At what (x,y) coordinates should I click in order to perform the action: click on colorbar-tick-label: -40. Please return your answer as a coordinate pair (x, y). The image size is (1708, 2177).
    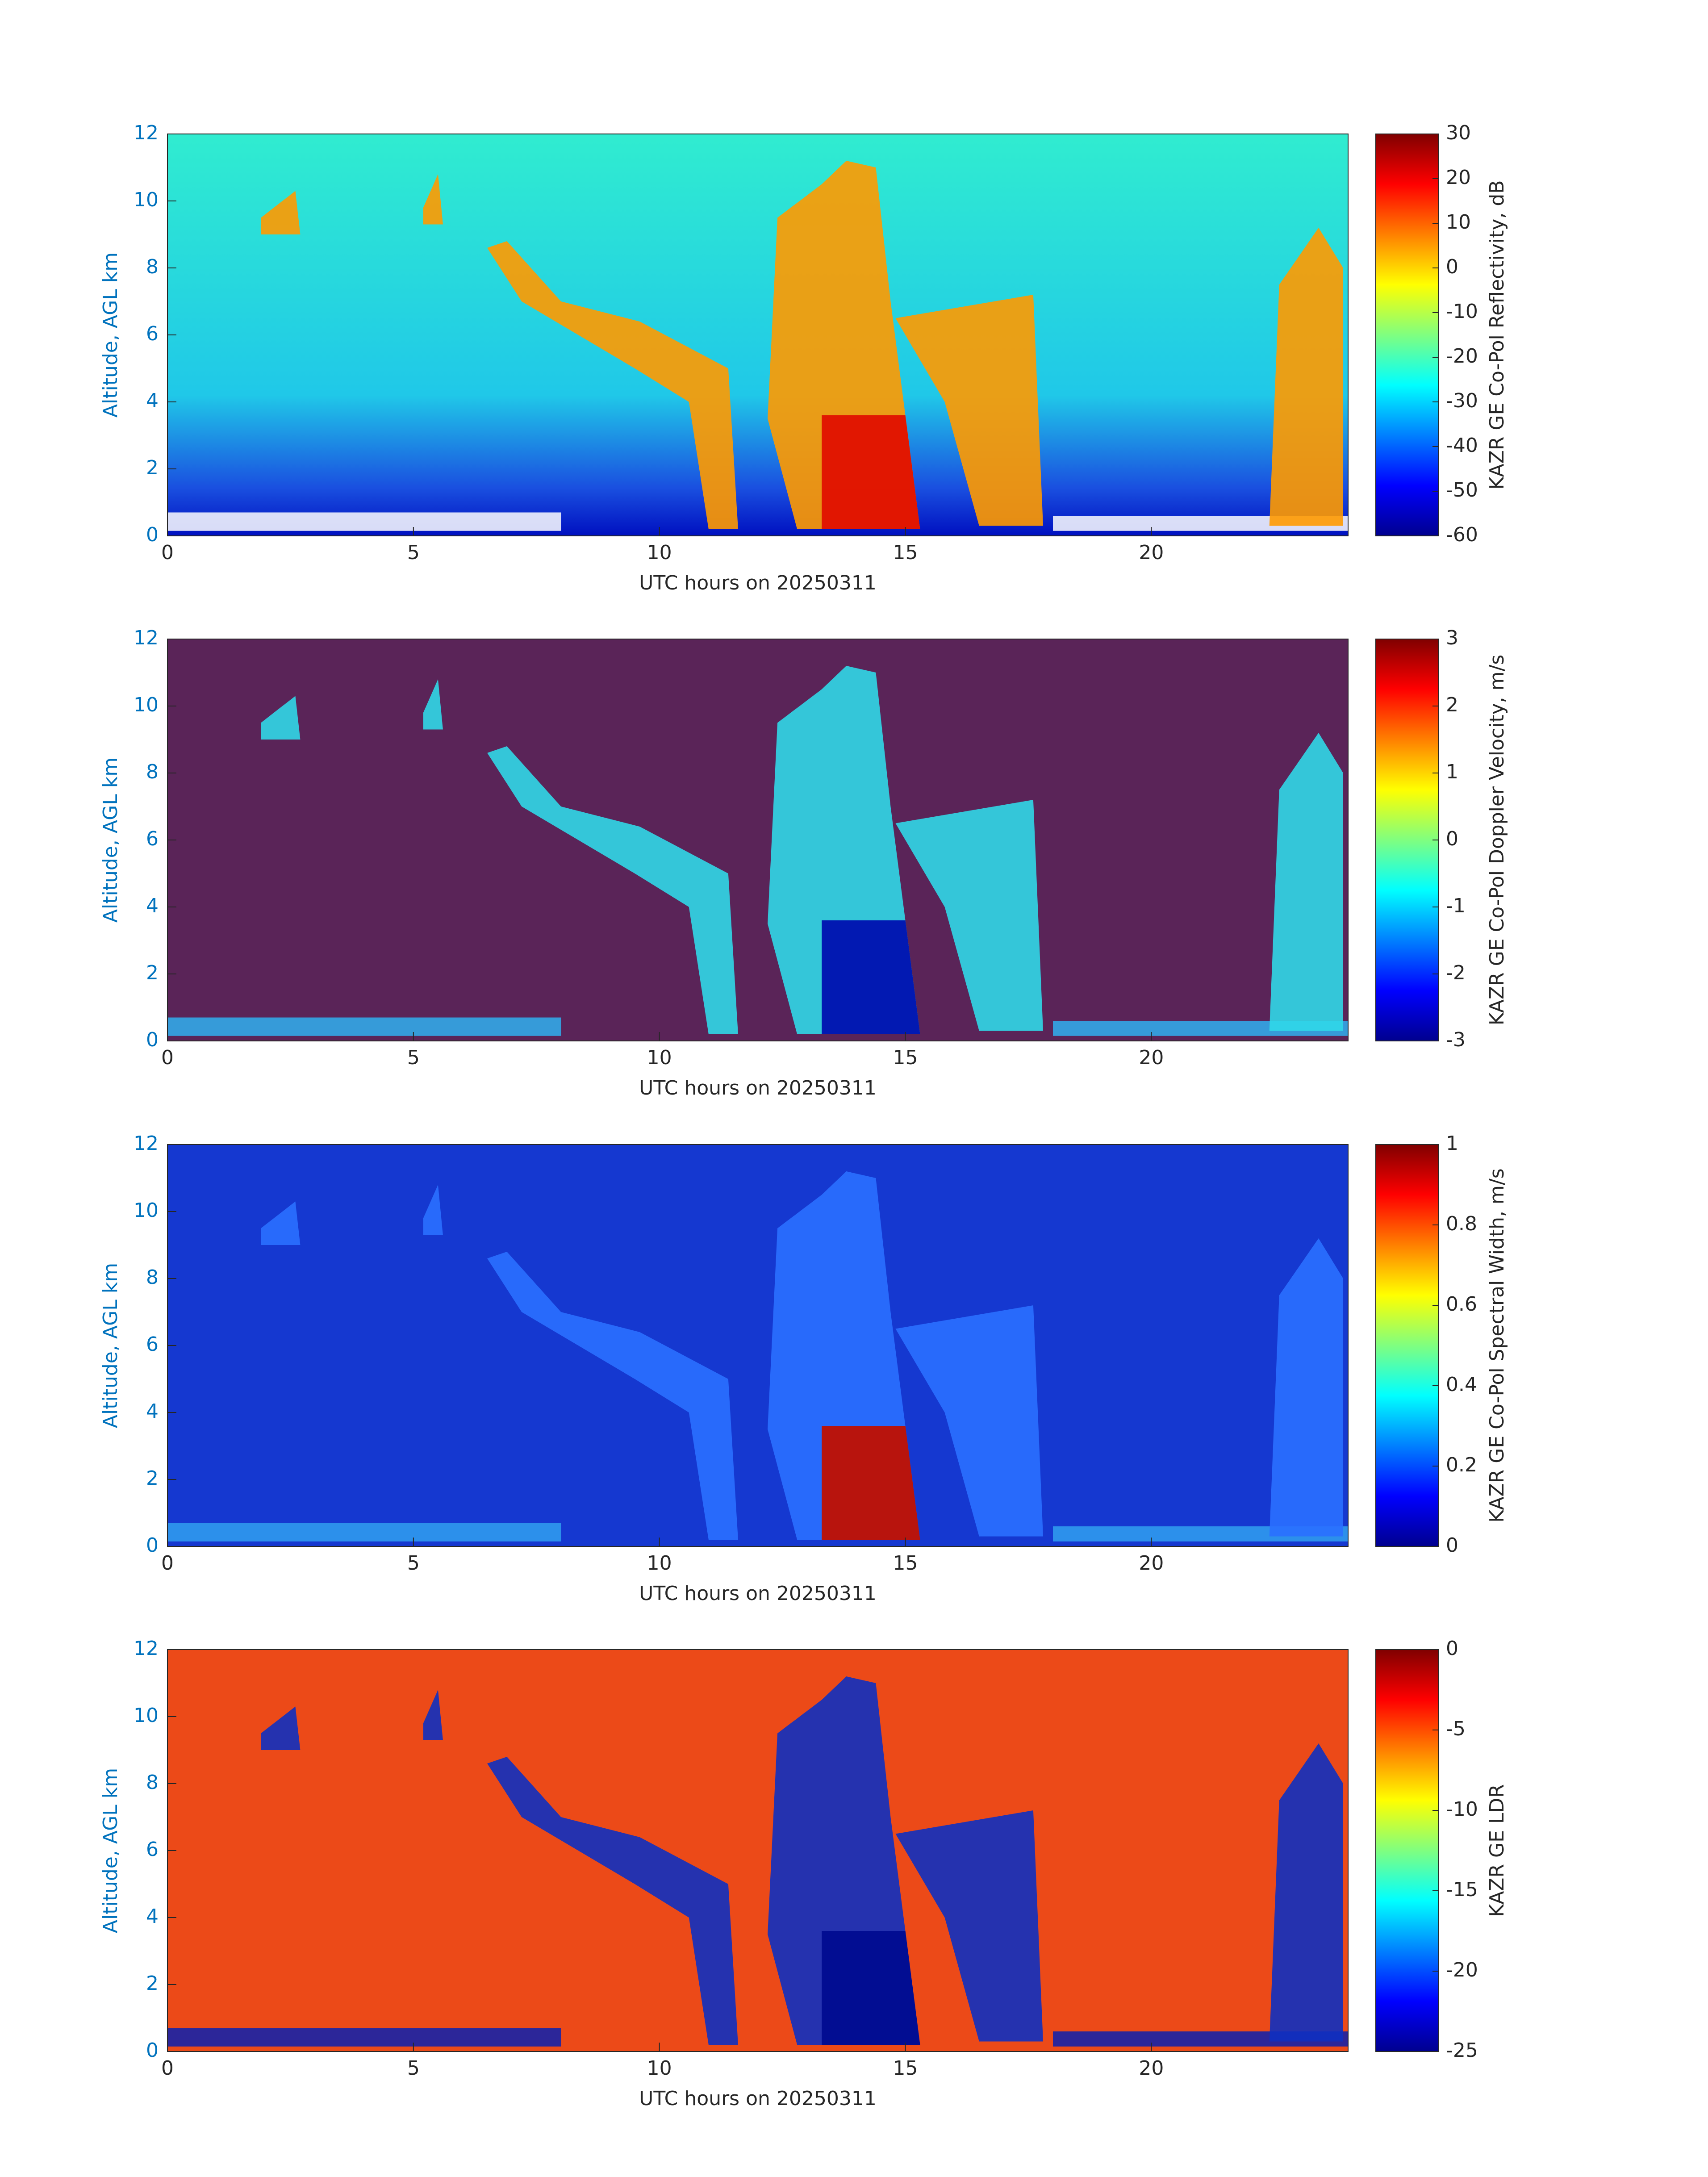
    Looking at the image, I should click on (1462, 445).